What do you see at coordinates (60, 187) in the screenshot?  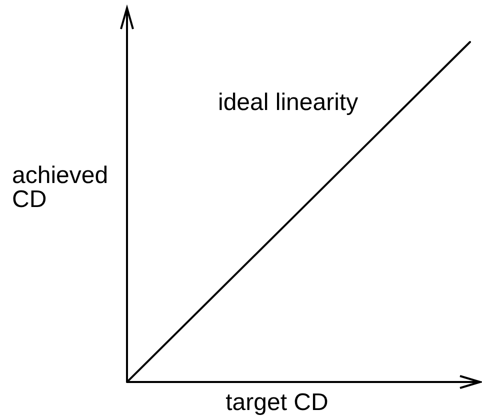 I see `y-axis-title: achieved CD` at bounding box center [60, 187].